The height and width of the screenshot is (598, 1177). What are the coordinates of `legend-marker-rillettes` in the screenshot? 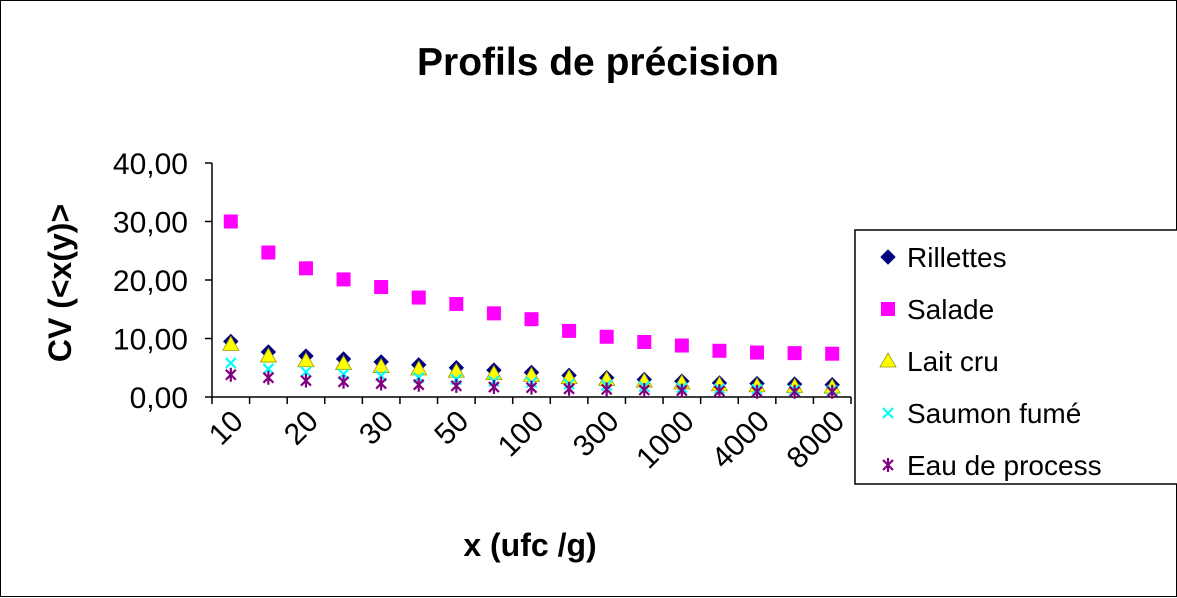 It's located at (888, 257).